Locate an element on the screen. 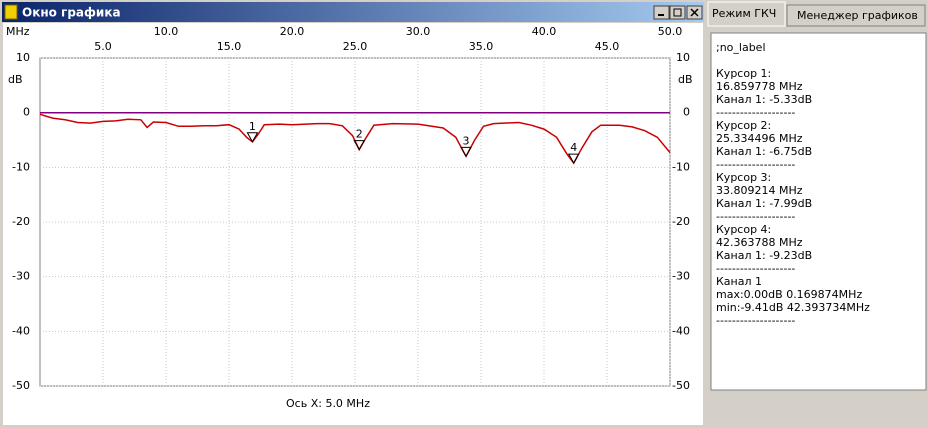  tab-active is located at coordinates (746, 14).